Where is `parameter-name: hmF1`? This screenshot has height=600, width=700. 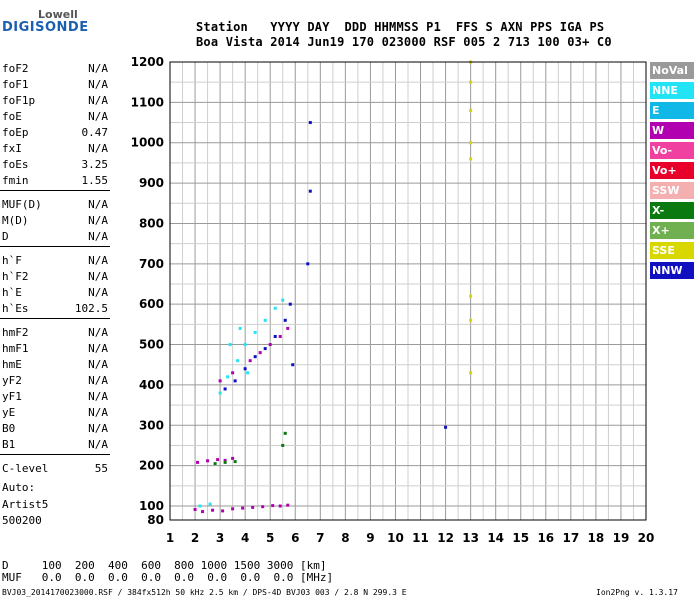
parameter-name: hmF1 is located at coordinates (15, 348).